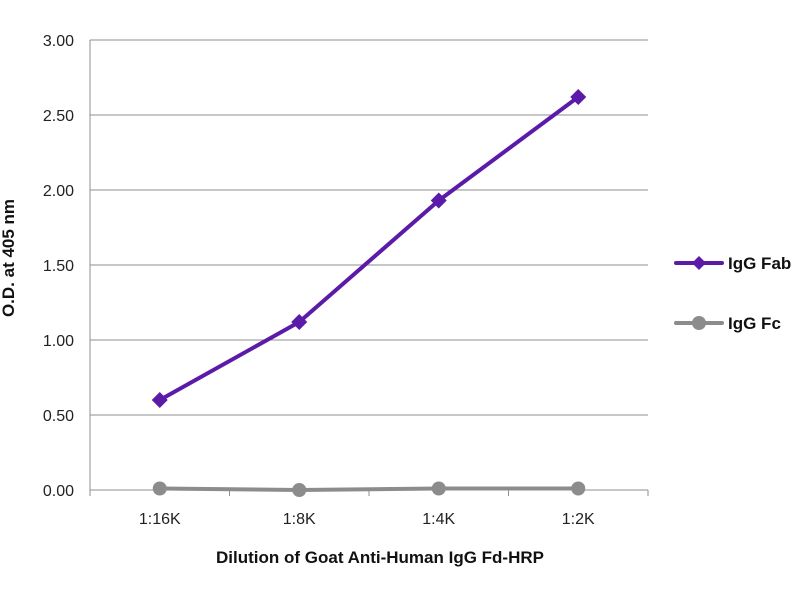 This screenshot has height=600, width=800. What do you see at coordinates (58, 41) in the screenshot?
I see `y-tick-label: 3.00` at bounding box center [58, 41].